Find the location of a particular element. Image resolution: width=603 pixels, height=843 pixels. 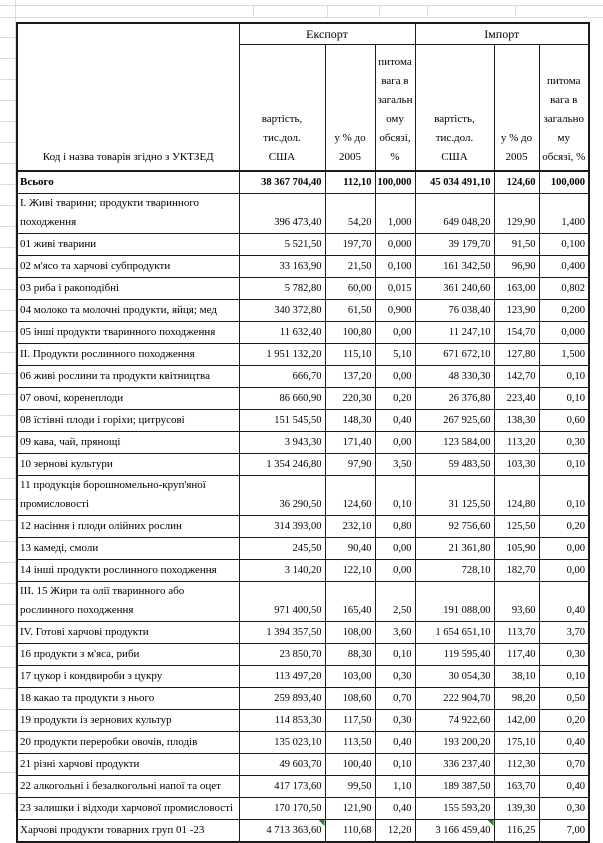

cell-export-share: 3,60 is located at coordinates (395, 632).